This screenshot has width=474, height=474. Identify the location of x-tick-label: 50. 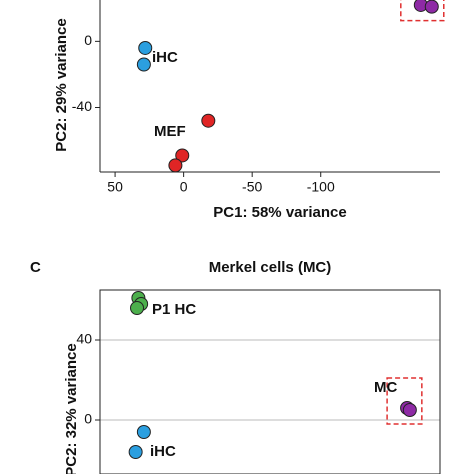
(115, 187).